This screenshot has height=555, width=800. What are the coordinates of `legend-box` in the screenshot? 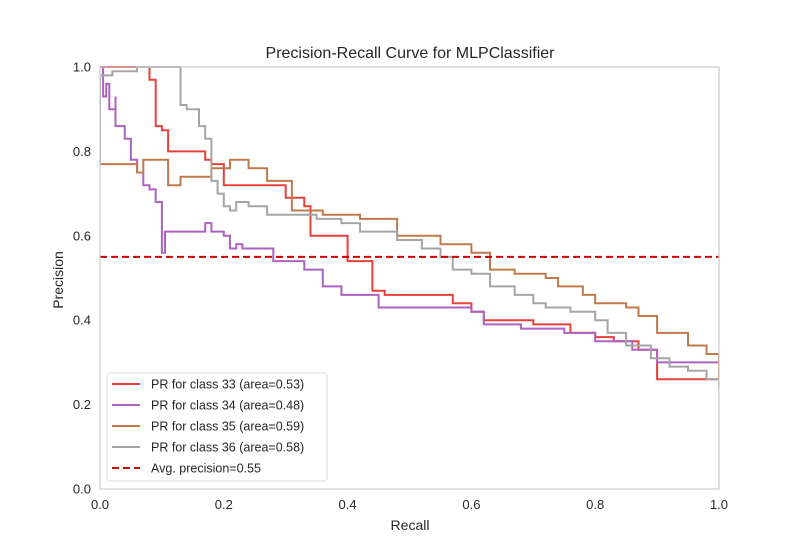 It's located at (217, 427).